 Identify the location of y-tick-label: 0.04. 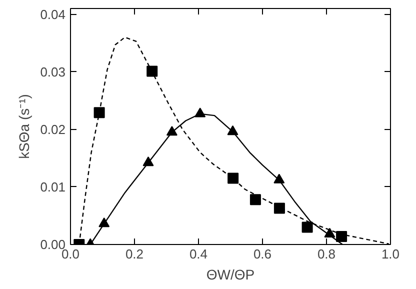
(53, 14).